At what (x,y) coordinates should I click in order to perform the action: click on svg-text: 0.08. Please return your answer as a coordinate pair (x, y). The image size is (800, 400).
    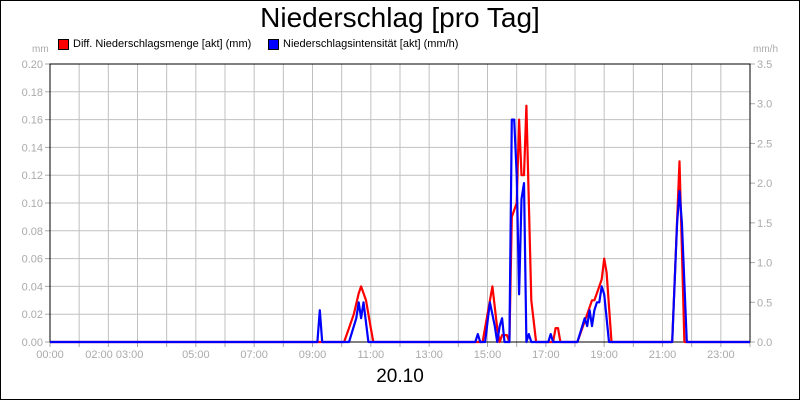
    Looking at the image, I should click on (32, 232).